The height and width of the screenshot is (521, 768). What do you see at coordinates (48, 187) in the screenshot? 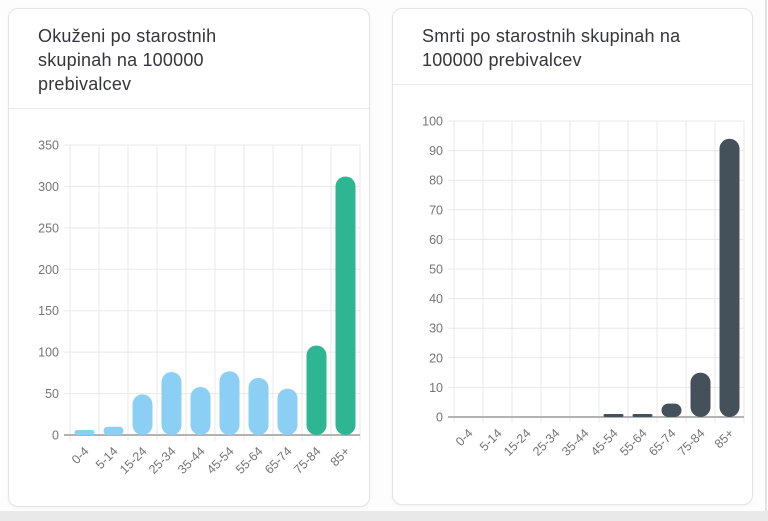
I see `y-tick-label: 300` at bounding box center [48, 187].